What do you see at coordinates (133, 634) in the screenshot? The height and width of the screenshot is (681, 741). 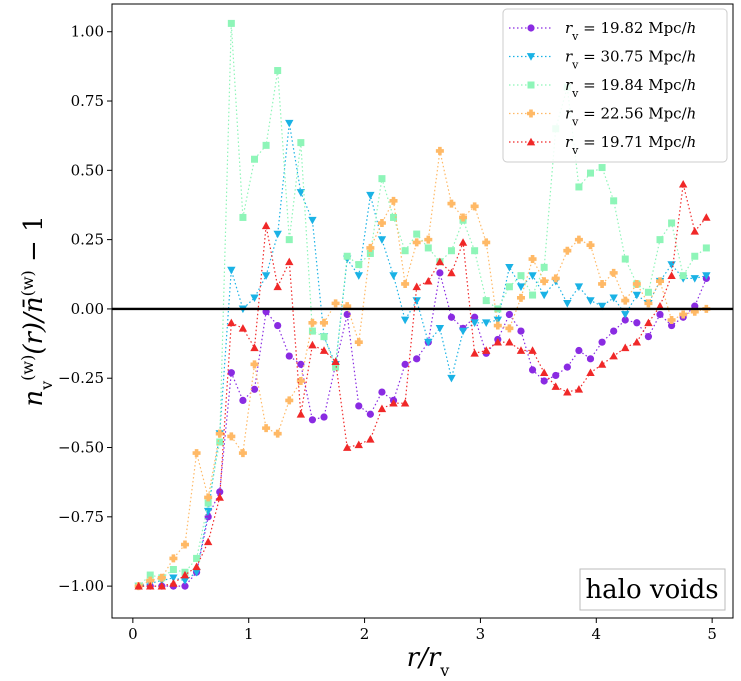 I see `x-tick-label: 0` at bounding box center [133, 634].